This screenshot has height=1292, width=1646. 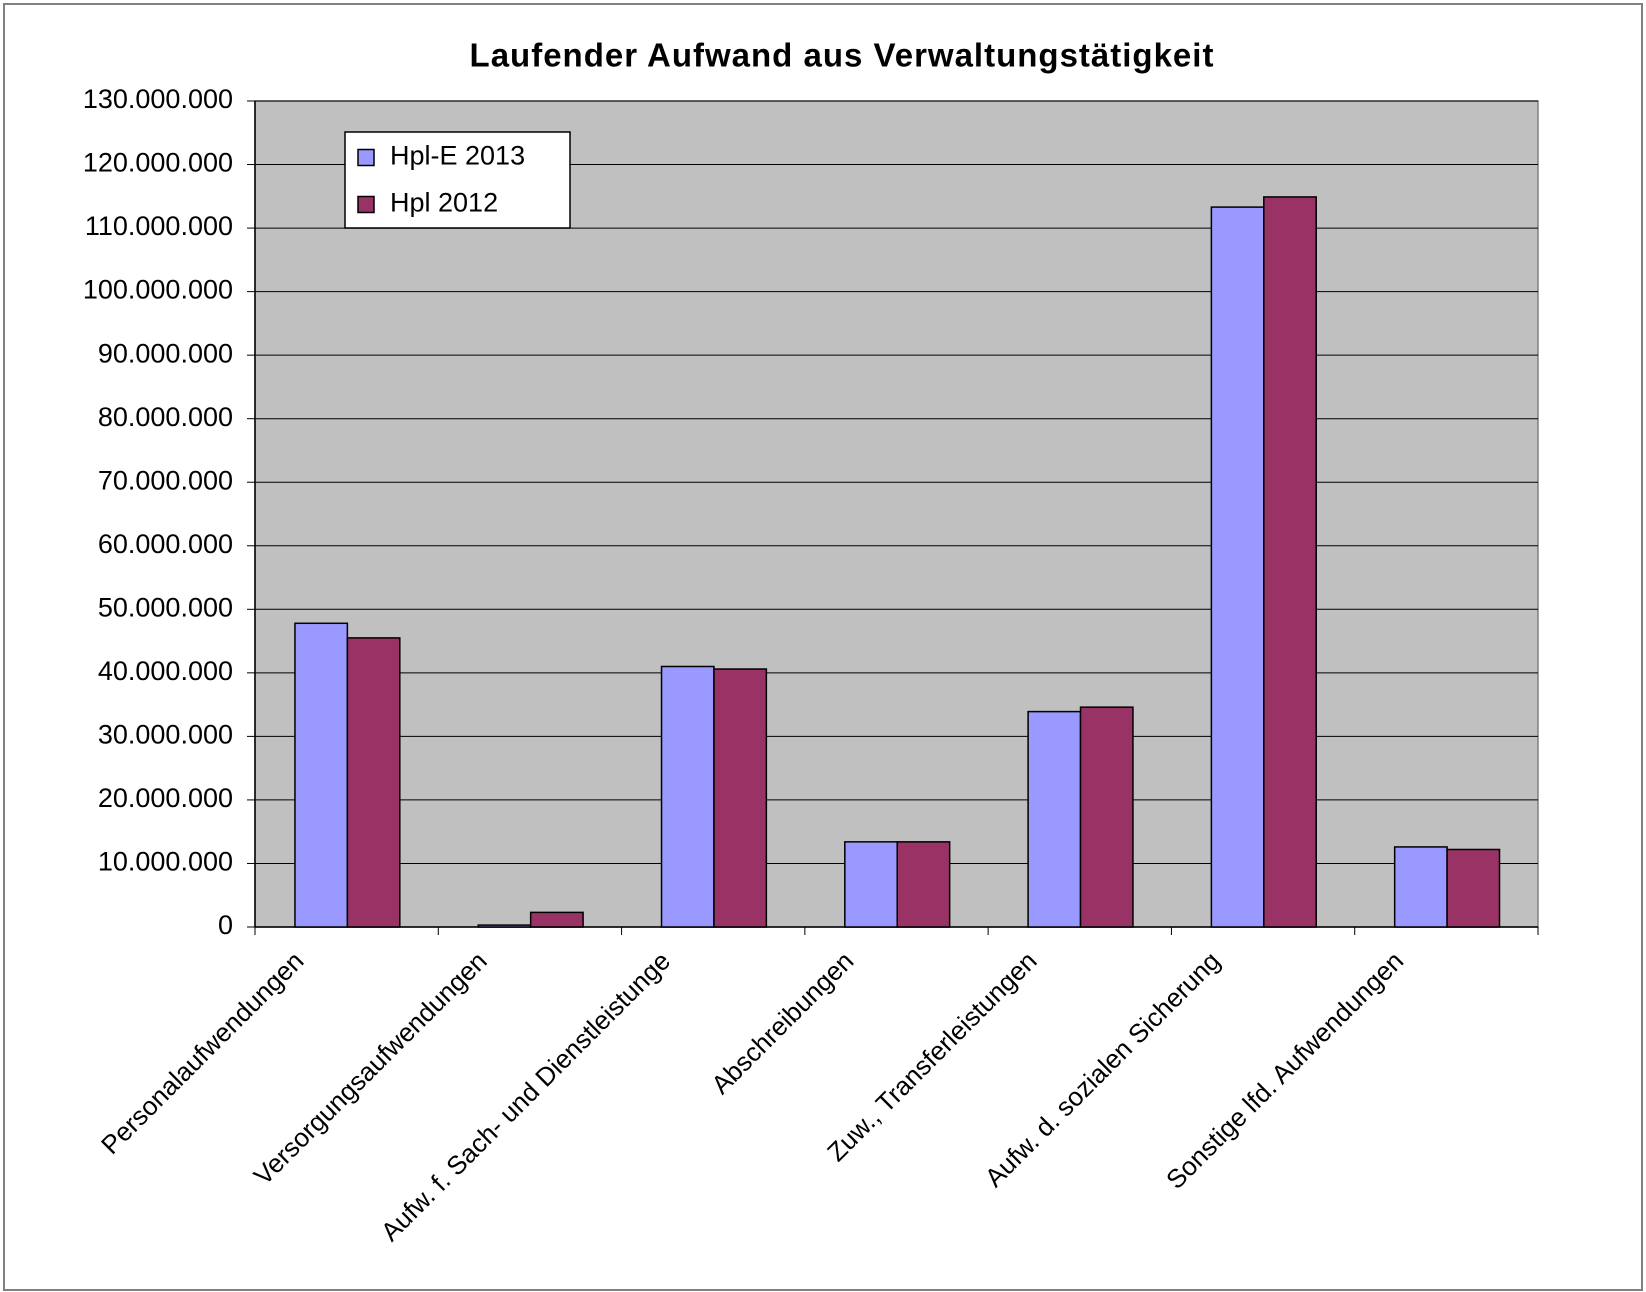 I want to click on y-tick-label: 120.000.000, so click(x=158, y=163).